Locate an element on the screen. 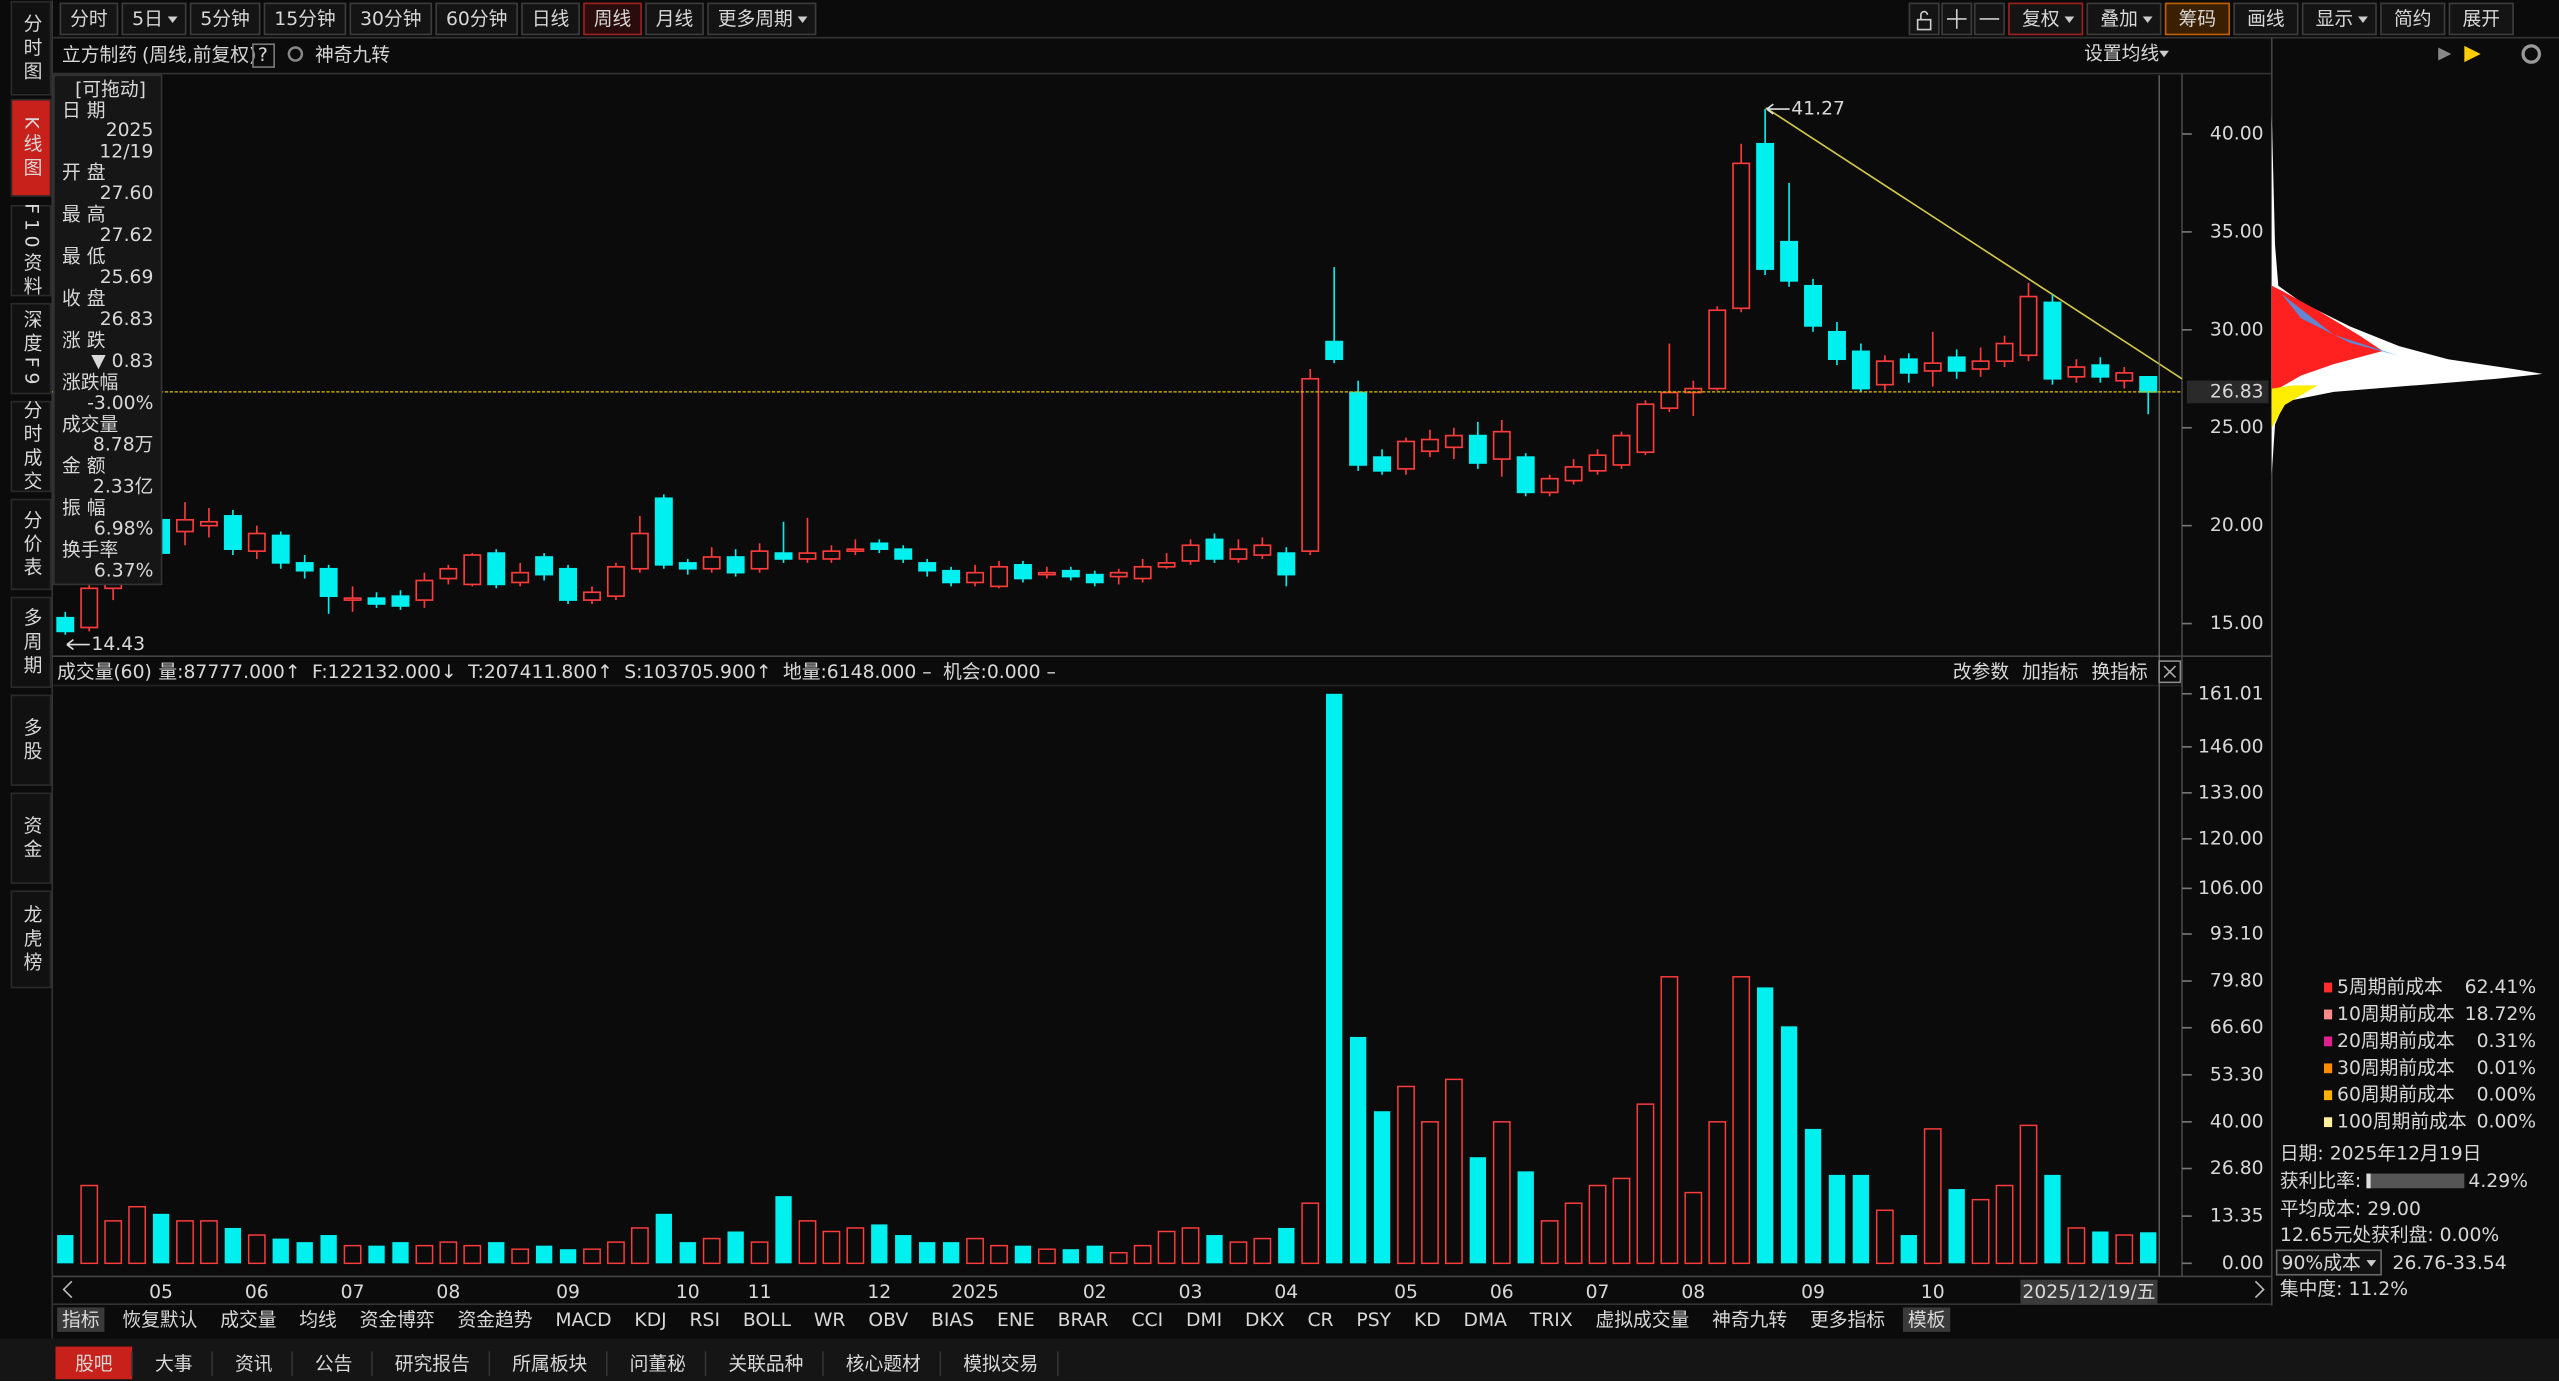 The image size is (2559, 1381). x-tick-label: 07 is located at coordinates (1598, 1292).